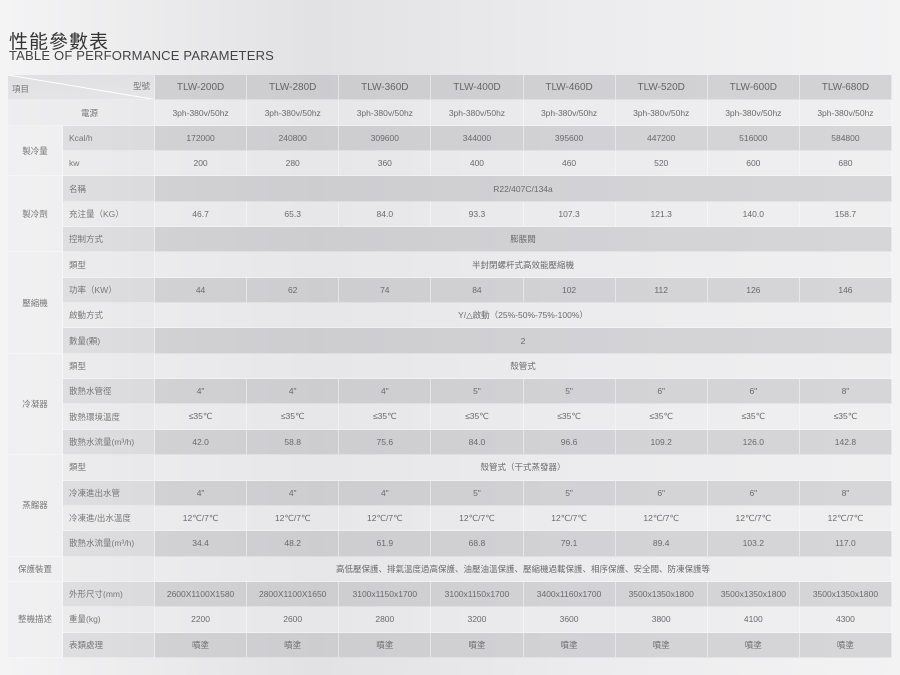  I want to click on merged-value-cell: 殼管式, so click(523, 366).